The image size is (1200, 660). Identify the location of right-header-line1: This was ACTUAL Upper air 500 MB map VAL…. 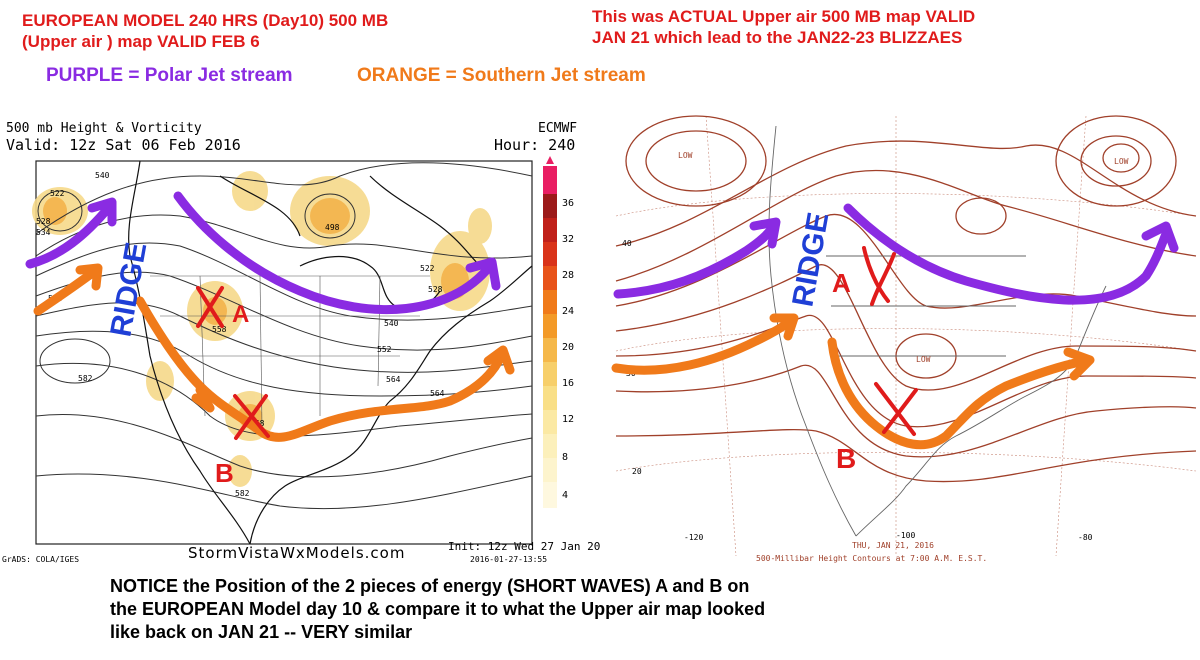
(784, 16).